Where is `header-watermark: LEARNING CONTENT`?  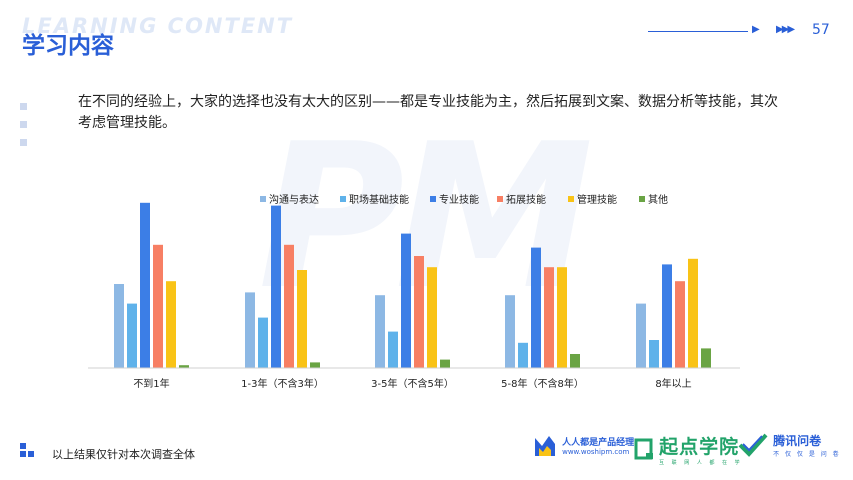
header-watermark: LEARNING CONTENT is located at coordinates (158, 26).